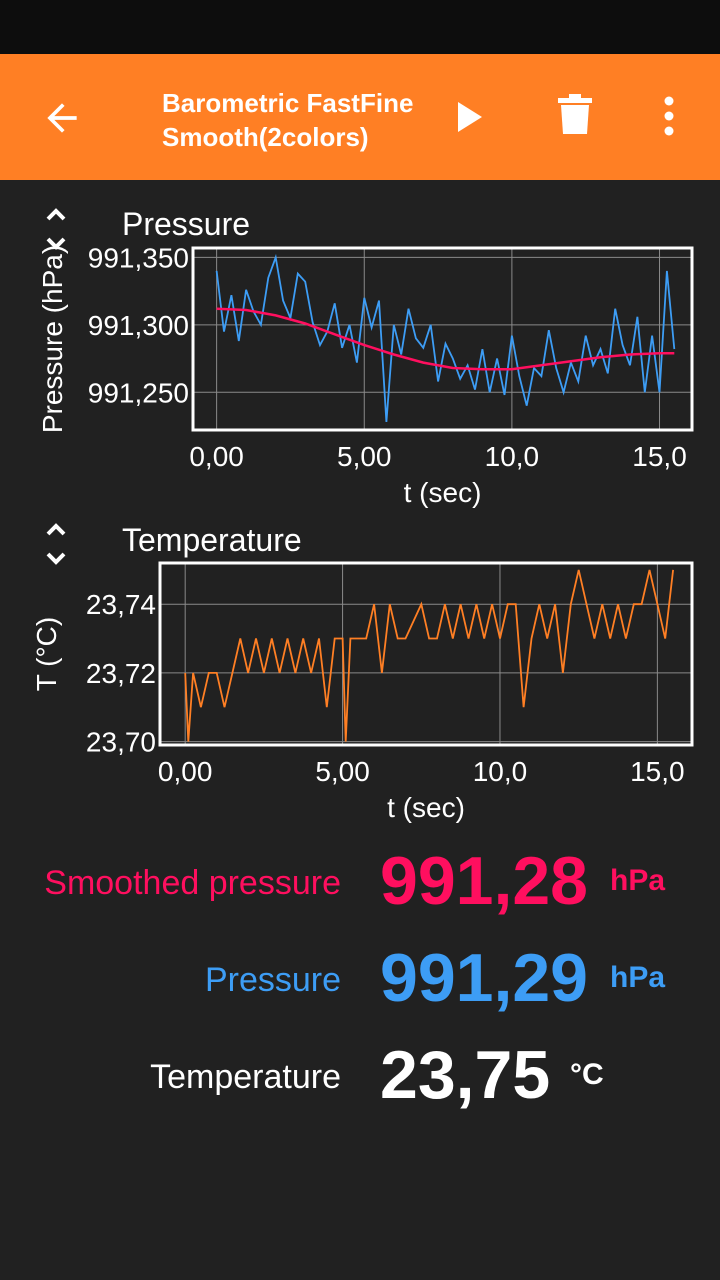 The width and height of the screenshot is (720, 1280). What do you see at coordinates (360, 882) in the screenshot?
I see `value-row-smoothed-pressure: Smoothed pressure 991,28 hPa` at bounding box center [360, 882].